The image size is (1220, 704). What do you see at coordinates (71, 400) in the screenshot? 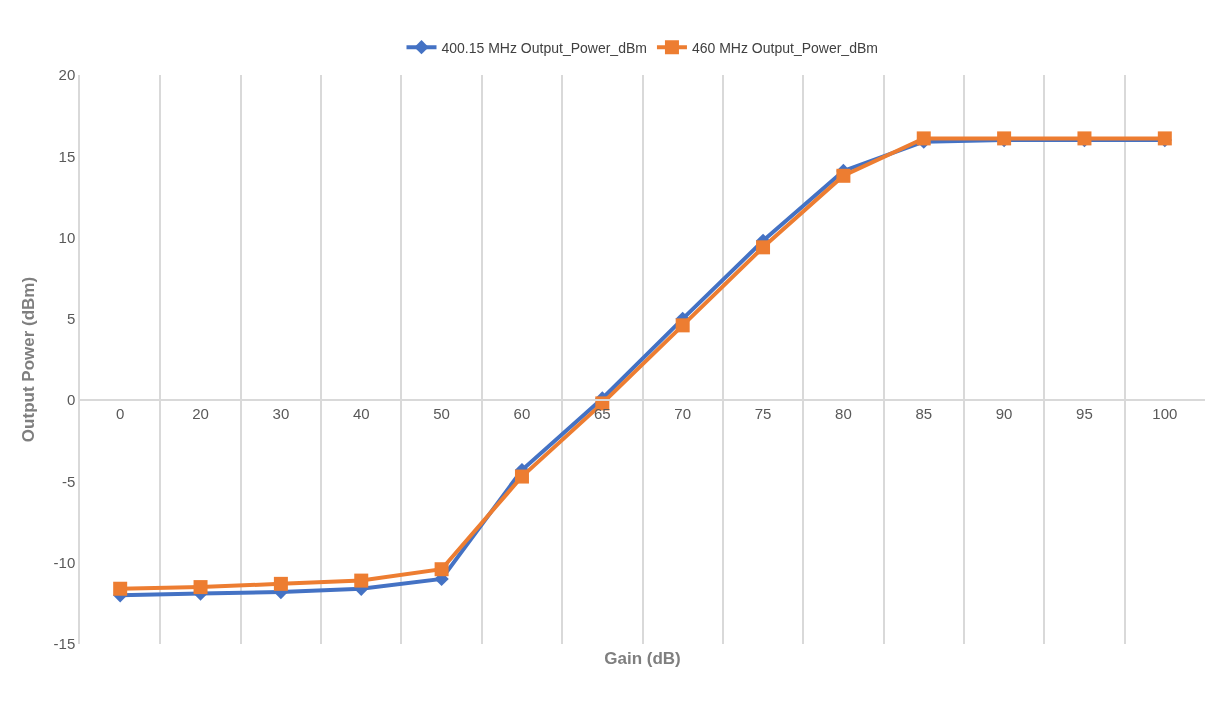
I see `y-tick-label: 0` at bounding box center [71, 400].